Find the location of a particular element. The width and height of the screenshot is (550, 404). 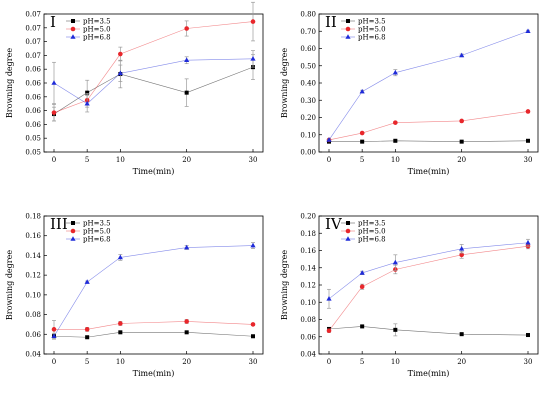

y-tick-label: 0.40 is located at coordinates (308, 84).